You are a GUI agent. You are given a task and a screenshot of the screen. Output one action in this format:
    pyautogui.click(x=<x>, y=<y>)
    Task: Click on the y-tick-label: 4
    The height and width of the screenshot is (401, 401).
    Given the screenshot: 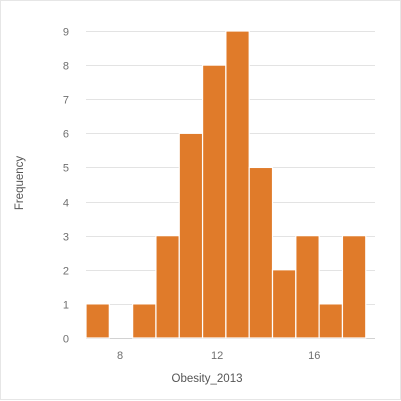 What is the action you would take?
    pyautogui.click(x=66, y=204)
    